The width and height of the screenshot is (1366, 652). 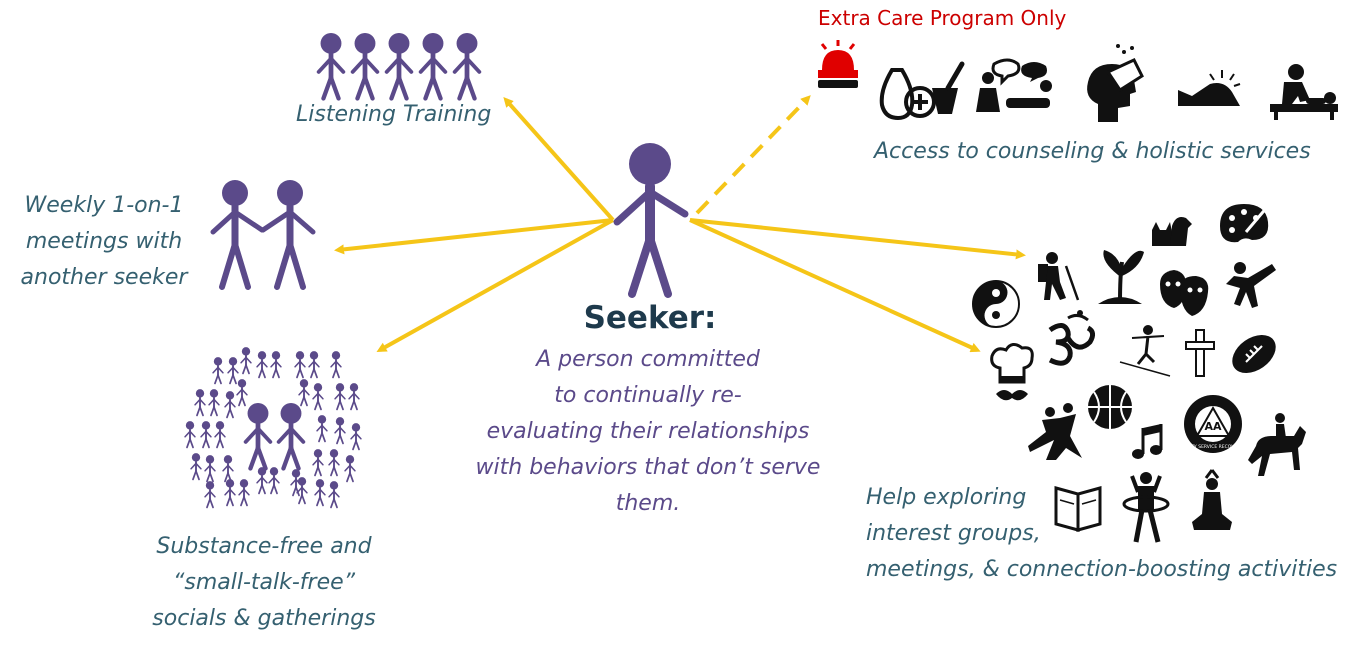 What do you see at coordinates (922, 91) in the screenshot?
I see `herbal-medicine-icon` at bounding box center [922, 91].